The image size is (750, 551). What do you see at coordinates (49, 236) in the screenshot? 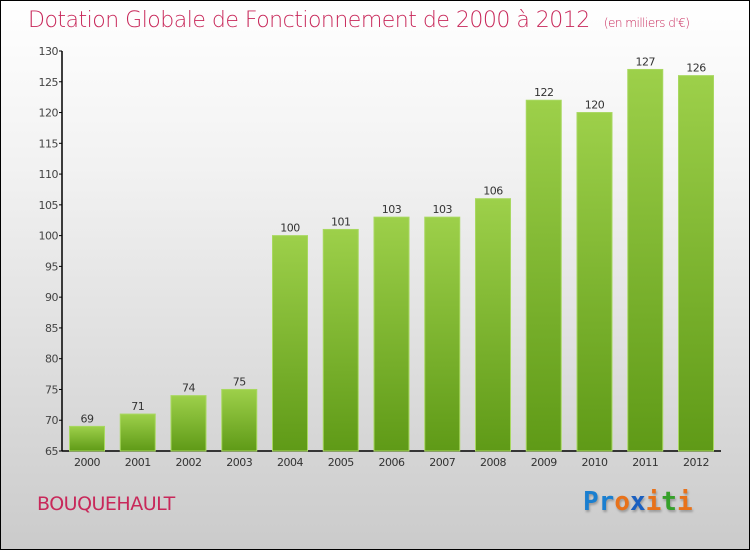
I see `y-tick-label: 100` at bounding box center [49, 236].